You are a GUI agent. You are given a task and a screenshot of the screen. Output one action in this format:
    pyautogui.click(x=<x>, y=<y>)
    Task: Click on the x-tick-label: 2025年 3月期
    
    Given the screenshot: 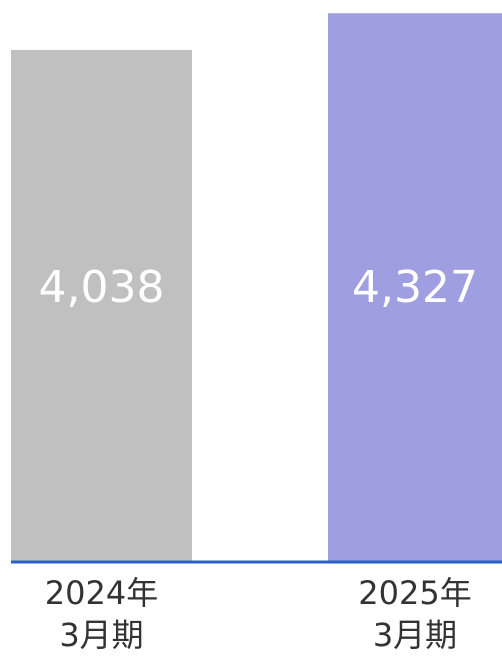 What is the action you would take?
    pyautogui.click(x=415, y=614)
    